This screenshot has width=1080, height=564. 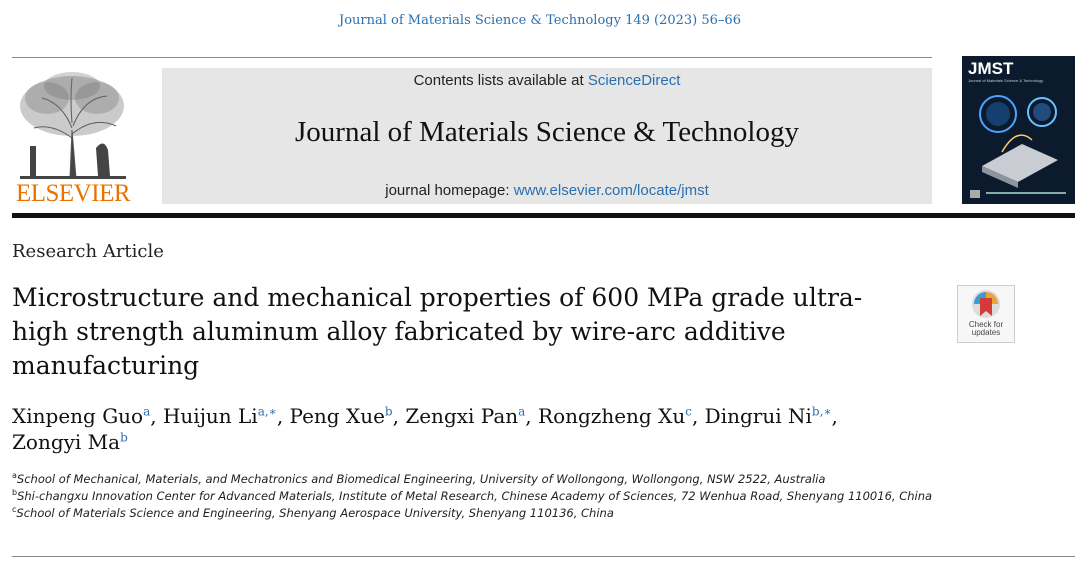 I want to click on author: Xinpeng Guoa, so click(x=81, y=416).